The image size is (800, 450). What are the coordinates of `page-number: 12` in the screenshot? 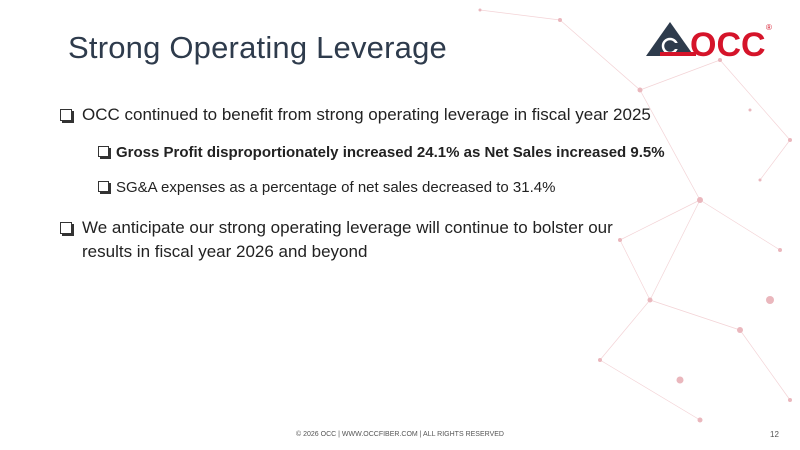 It's located at (774, 434).